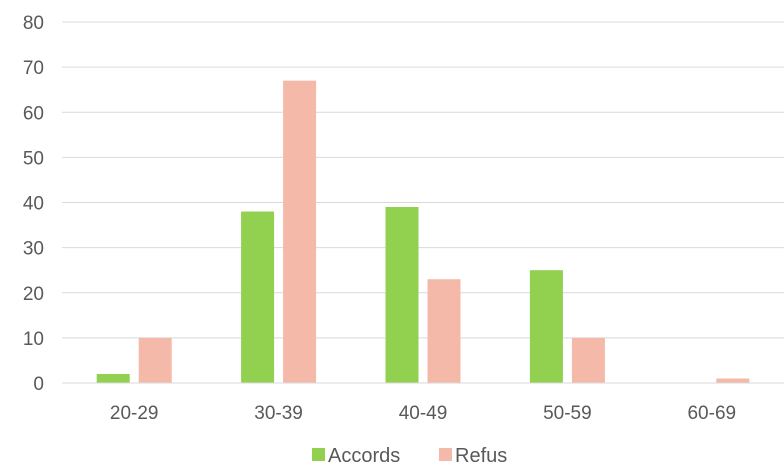 The height and width of the screenshot is (472, 784). I want to click on y-axis-ticks: 0 10 20 30 40 50 60 70 80, so click(33, 204).